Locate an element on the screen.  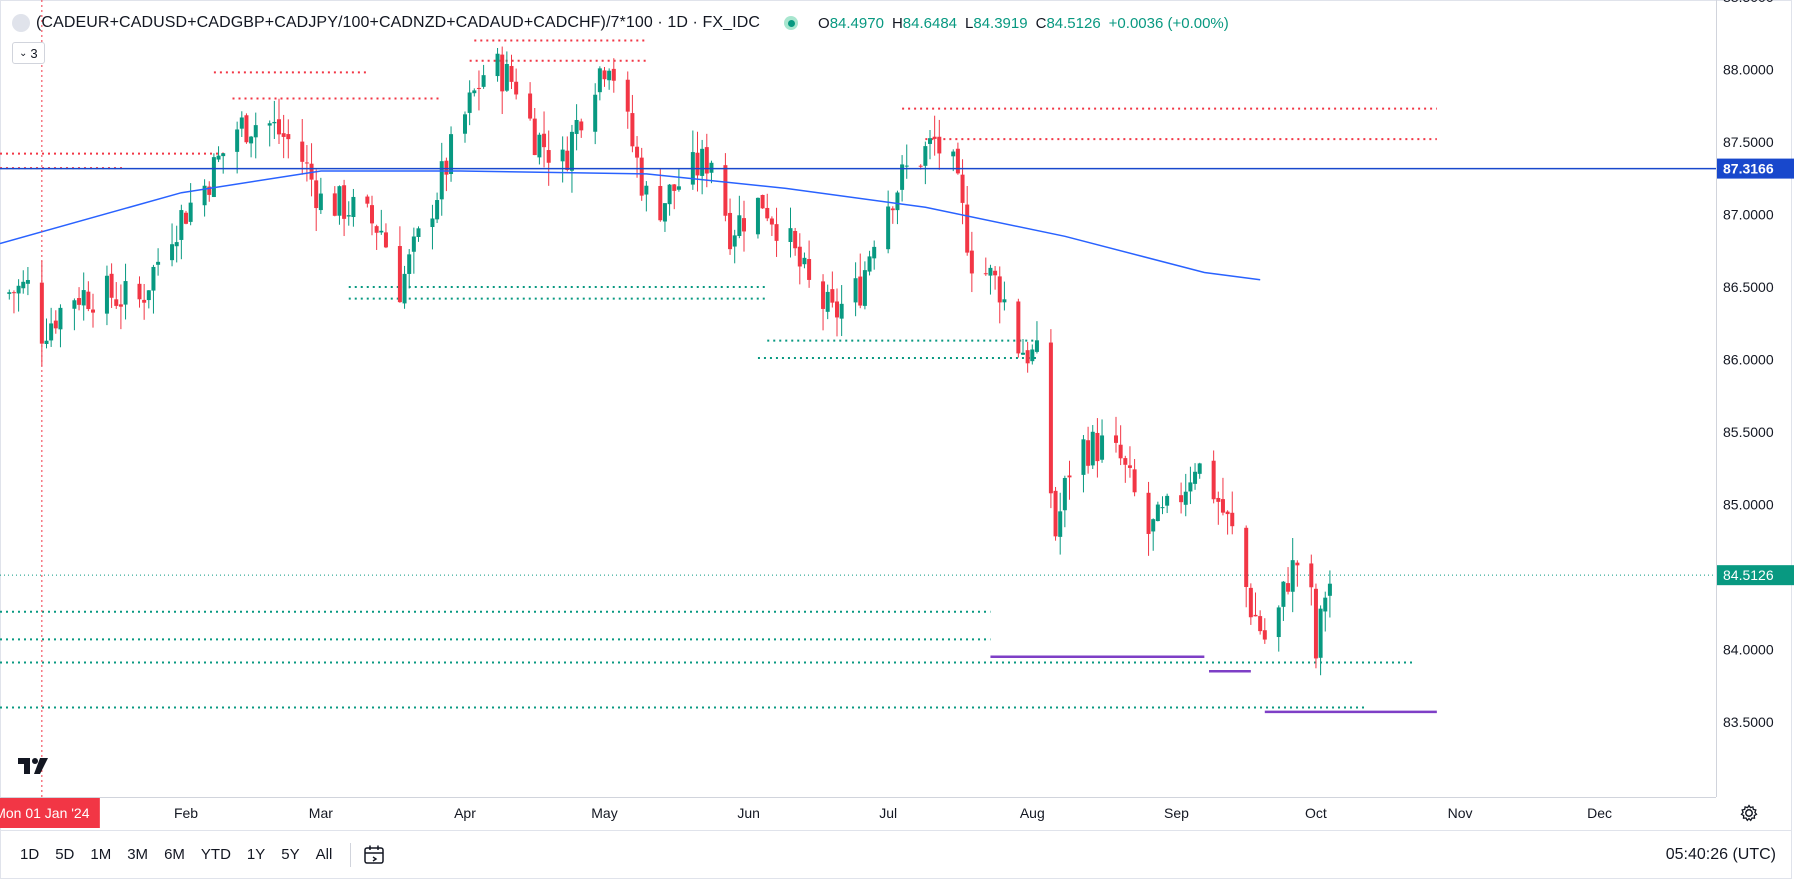
range-5y-button: 5Y is located at coordinates (290, 854).